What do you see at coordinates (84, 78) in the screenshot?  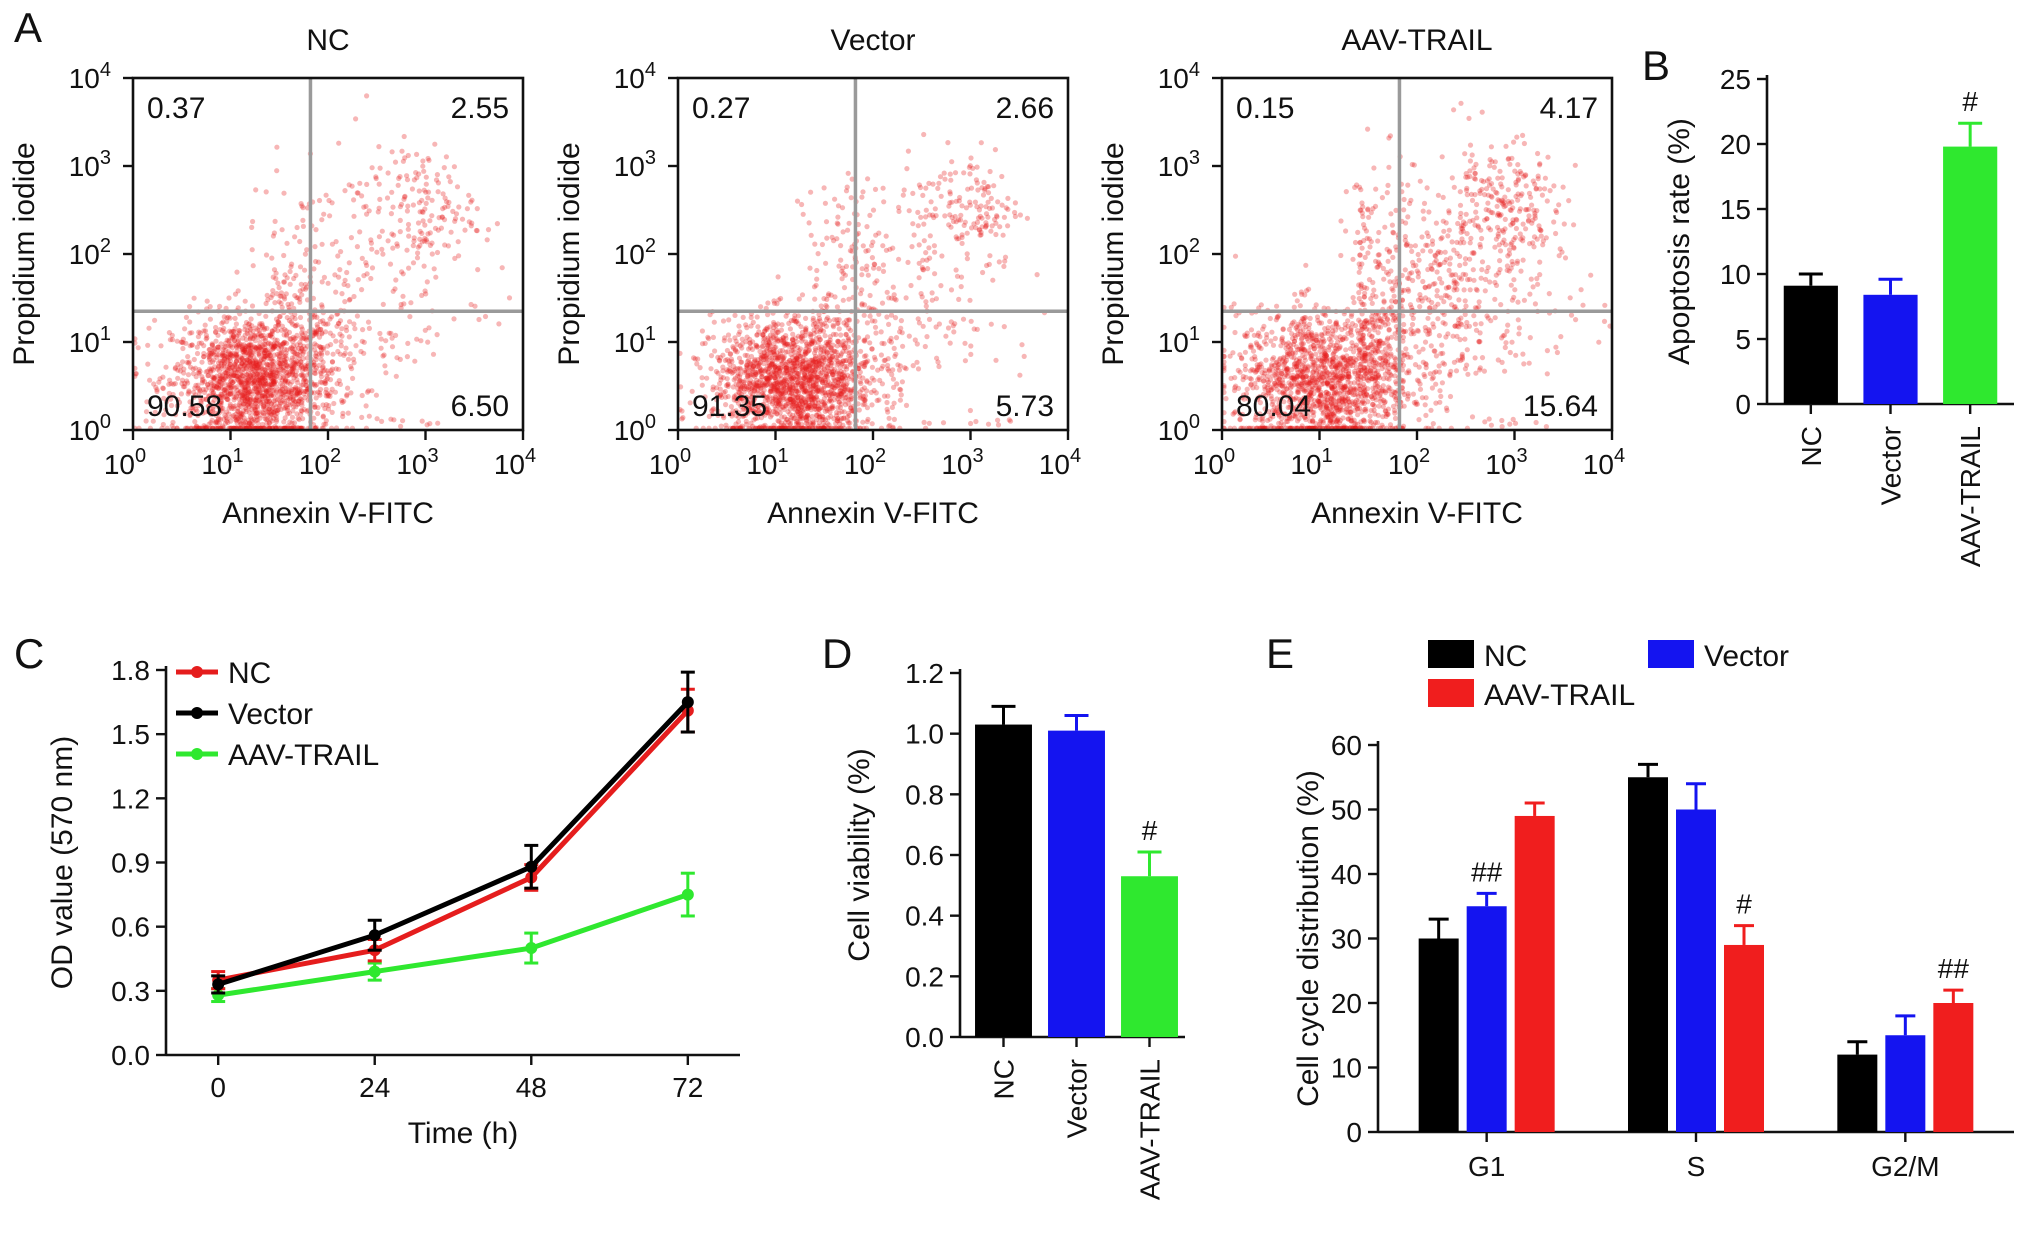 I see `y-tick-label-base: 10` at bounding box center [84, 78].